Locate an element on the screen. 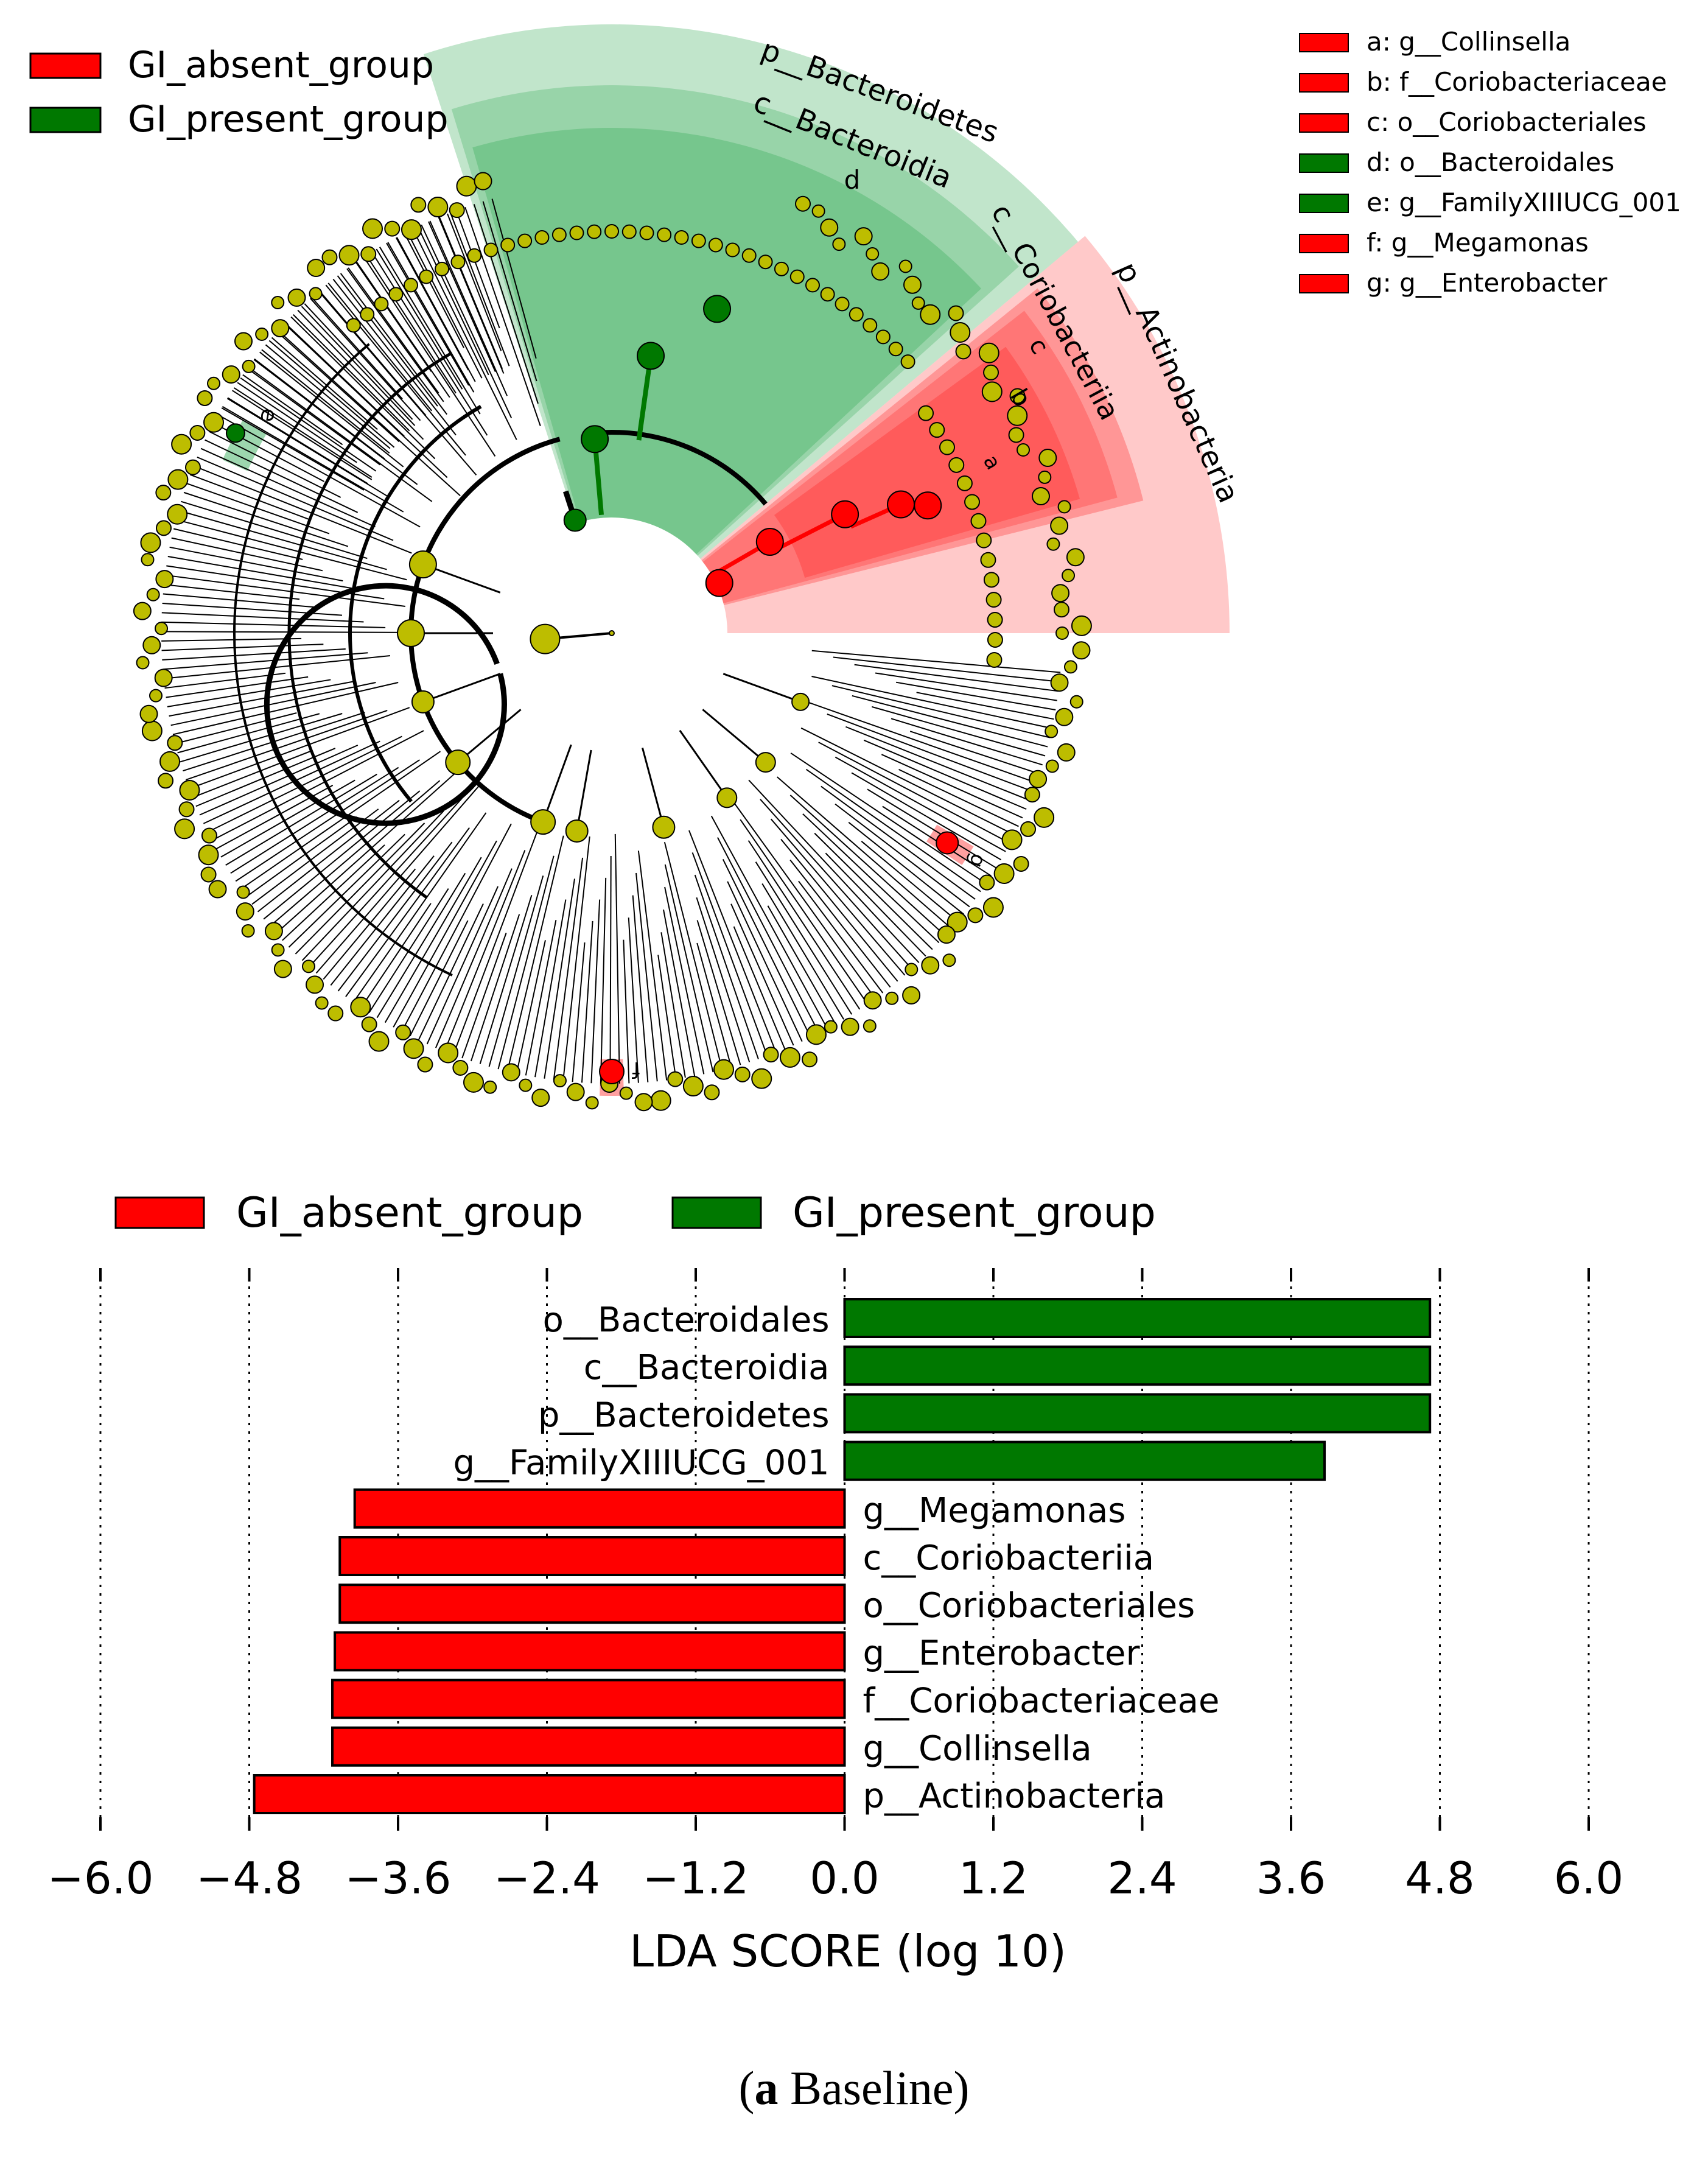 This screenshot has width=1708, height=2157. key-label: c: o__Coriobacteriales is located at coordinates (1507, 122).